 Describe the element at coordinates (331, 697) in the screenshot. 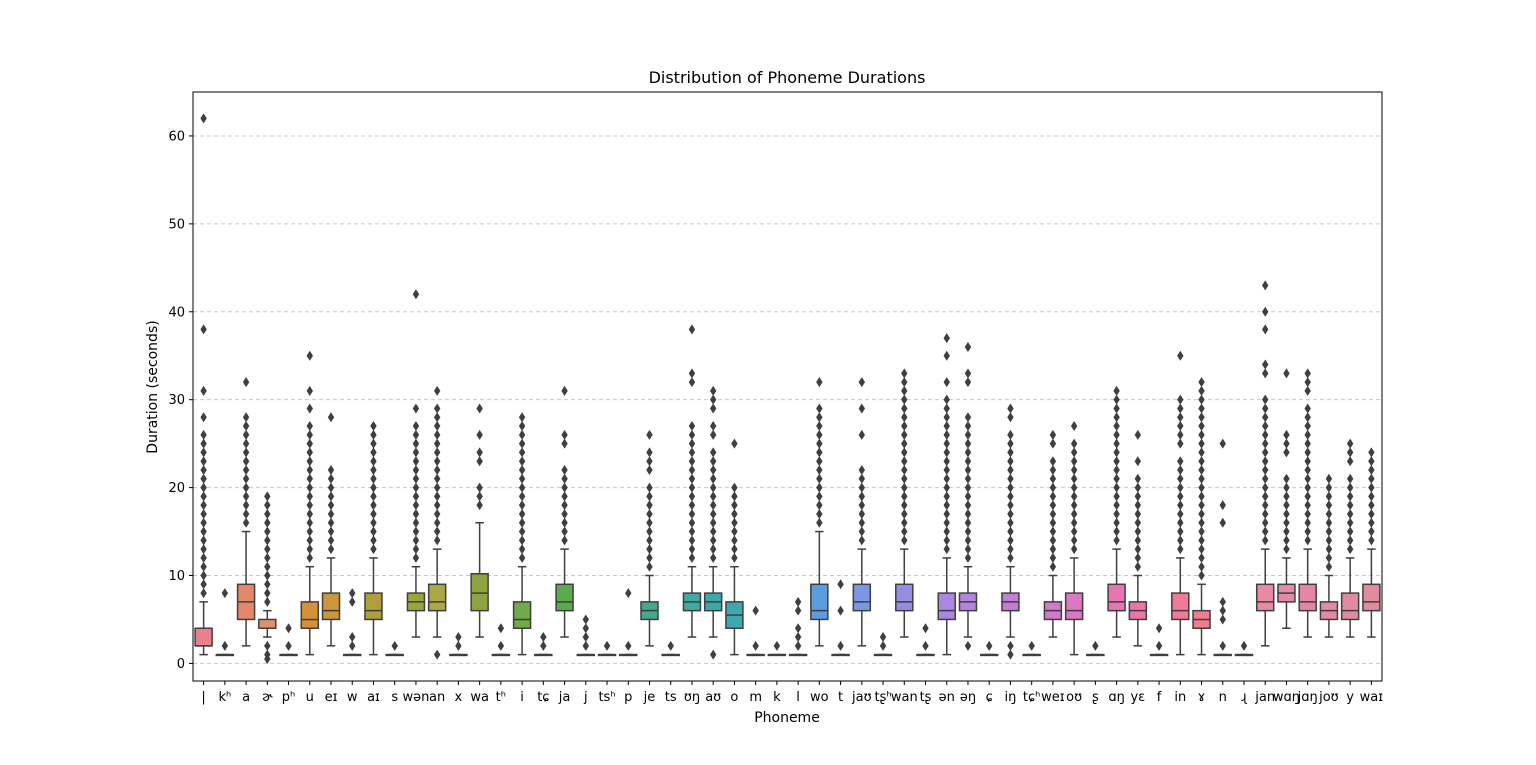

I see `x-tick-label: eɪ` at that location.